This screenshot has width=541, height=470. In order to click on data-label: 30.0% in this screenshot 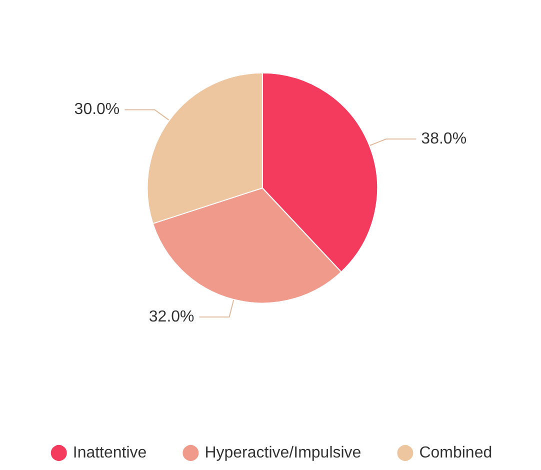, I will do `click(97, 109)`.